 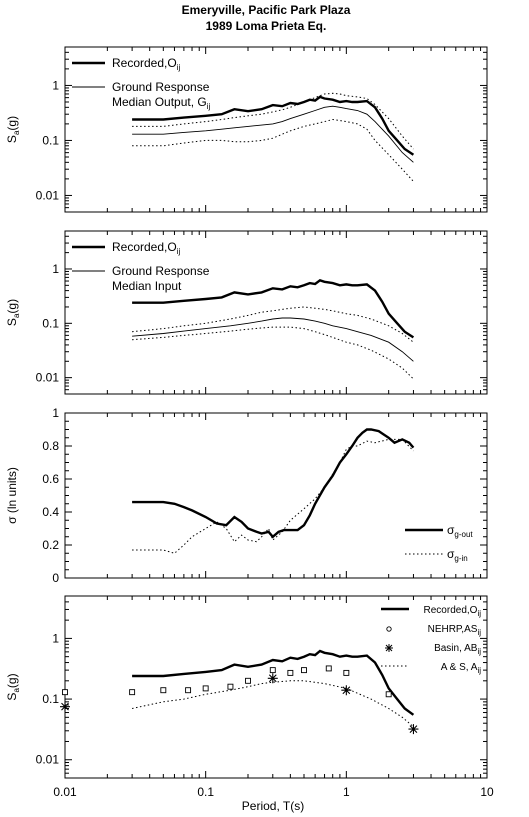 I want to click on legend-label: NEHRP,ASij, so click(x=455, y=630).